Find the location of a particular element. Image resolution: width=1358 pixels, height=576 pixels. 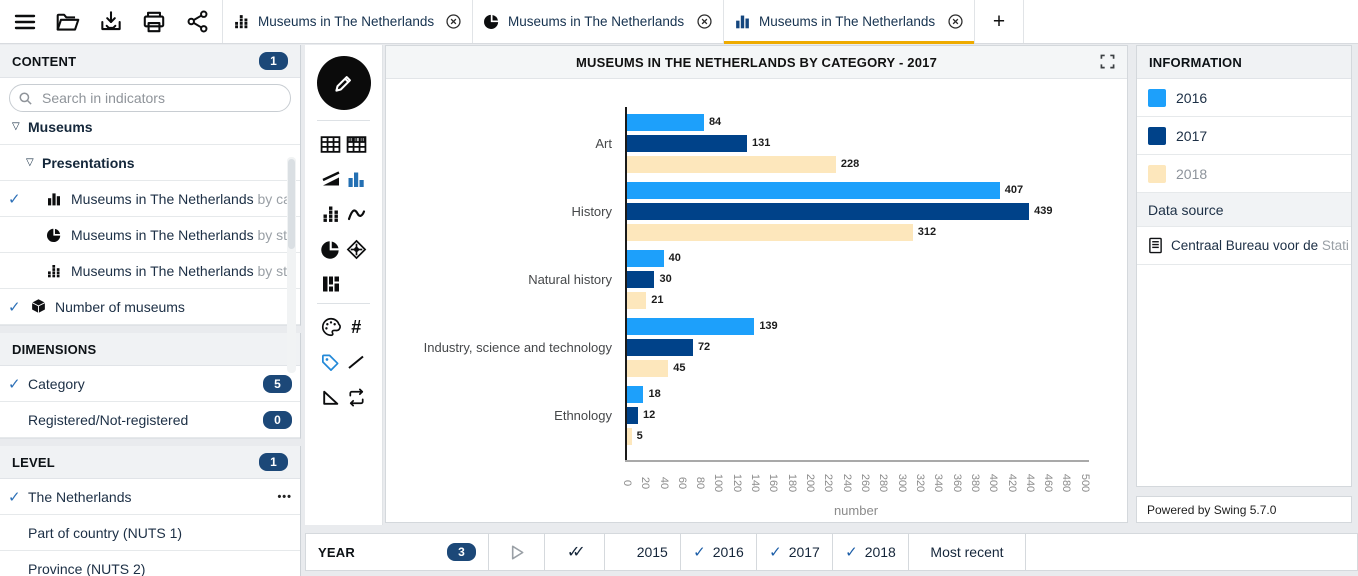

palette-icon is located at coordinates (331, 327).